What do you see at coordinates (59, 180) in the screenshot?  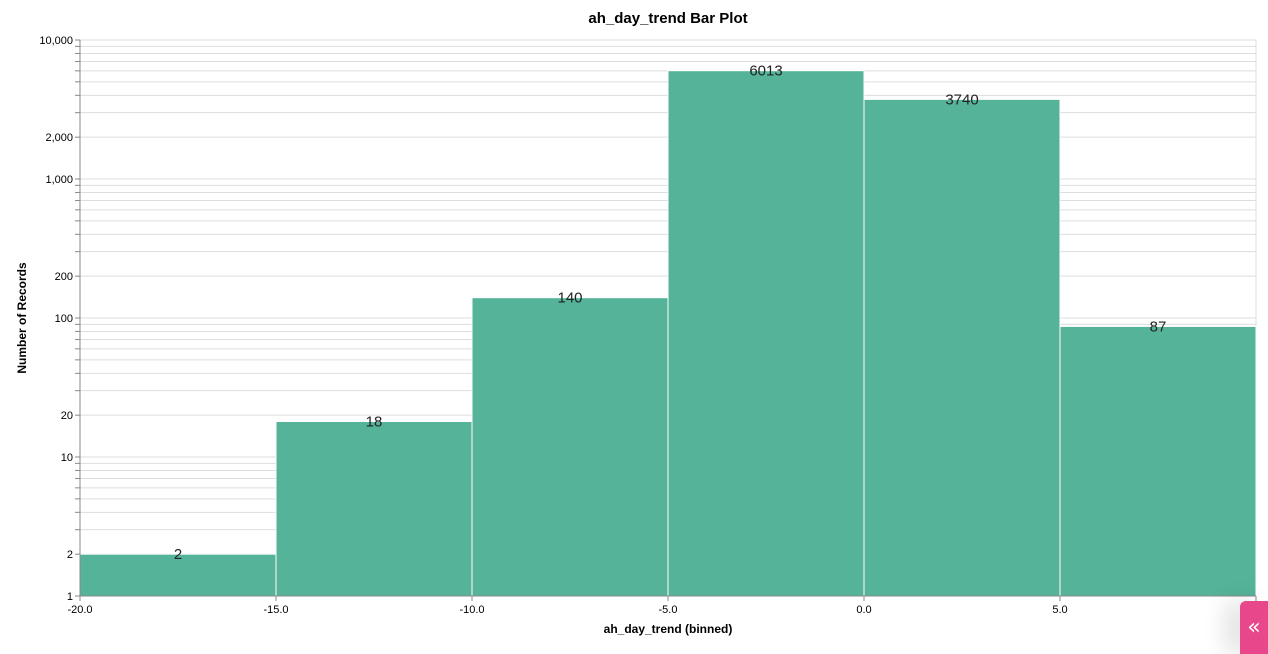 I see `y-tick-label: 1,000` at bounding box center [59, 180].